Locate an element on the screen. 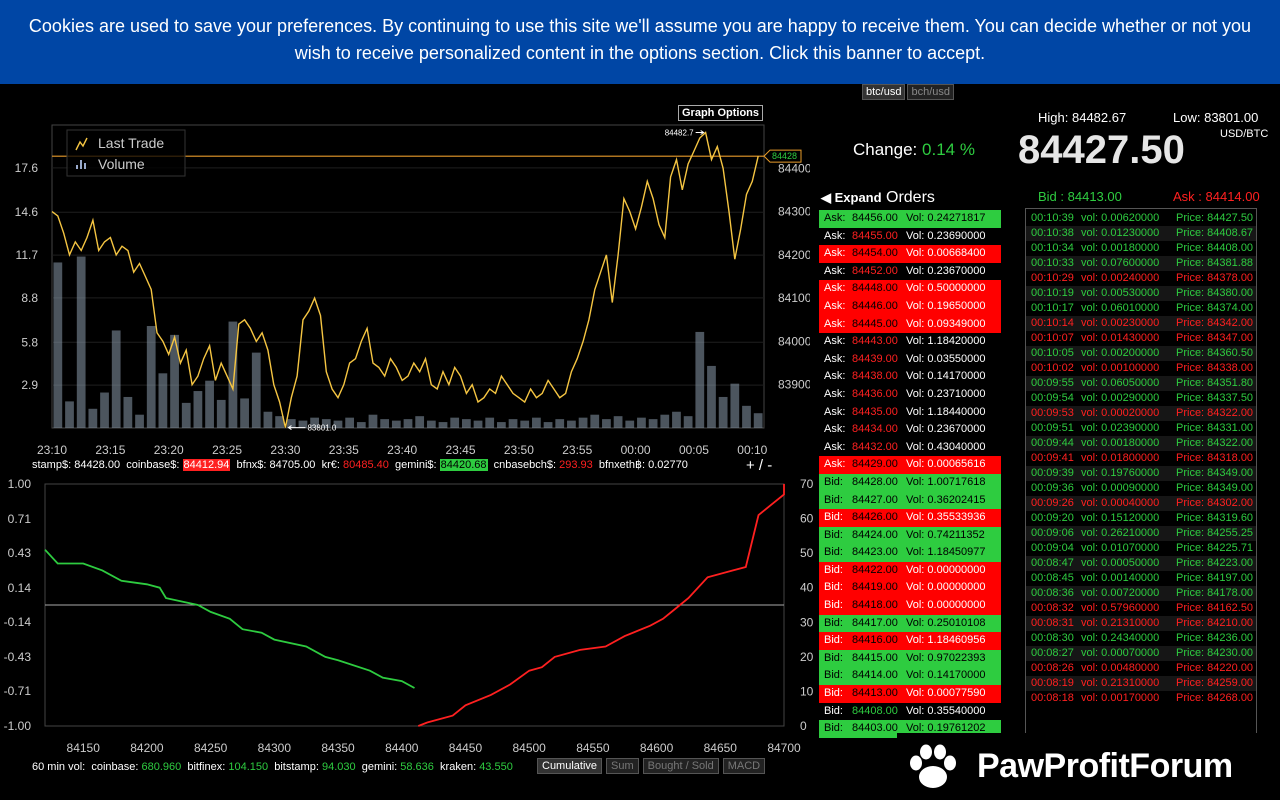  orderbook-row: Bid: 84428.00 Vol: 1.00717618 is located at coordinates (910, 482).